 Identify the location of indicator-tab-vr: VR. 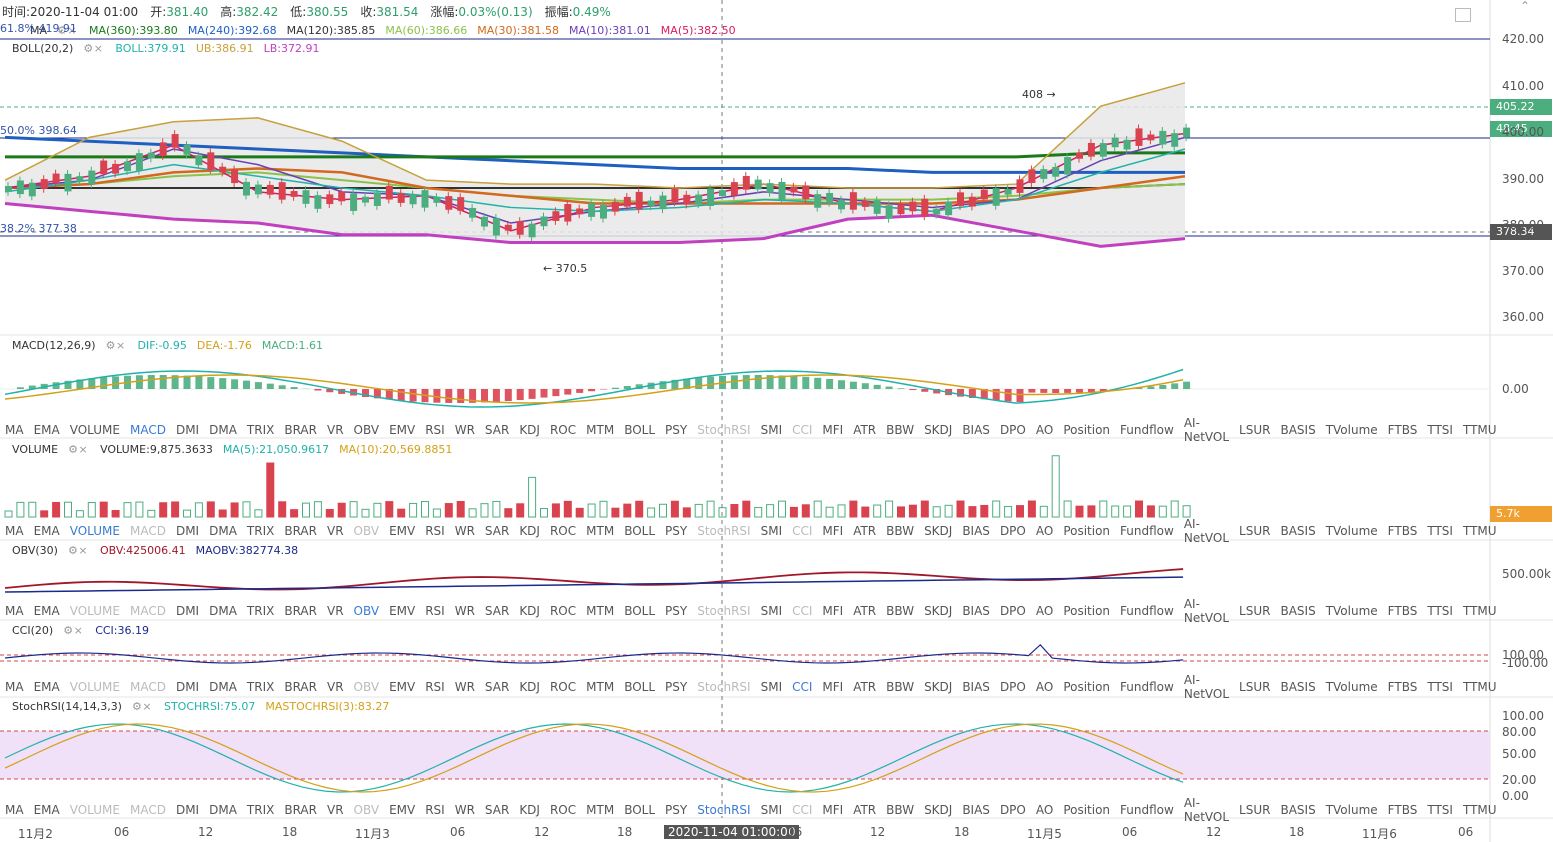
(335, 687).